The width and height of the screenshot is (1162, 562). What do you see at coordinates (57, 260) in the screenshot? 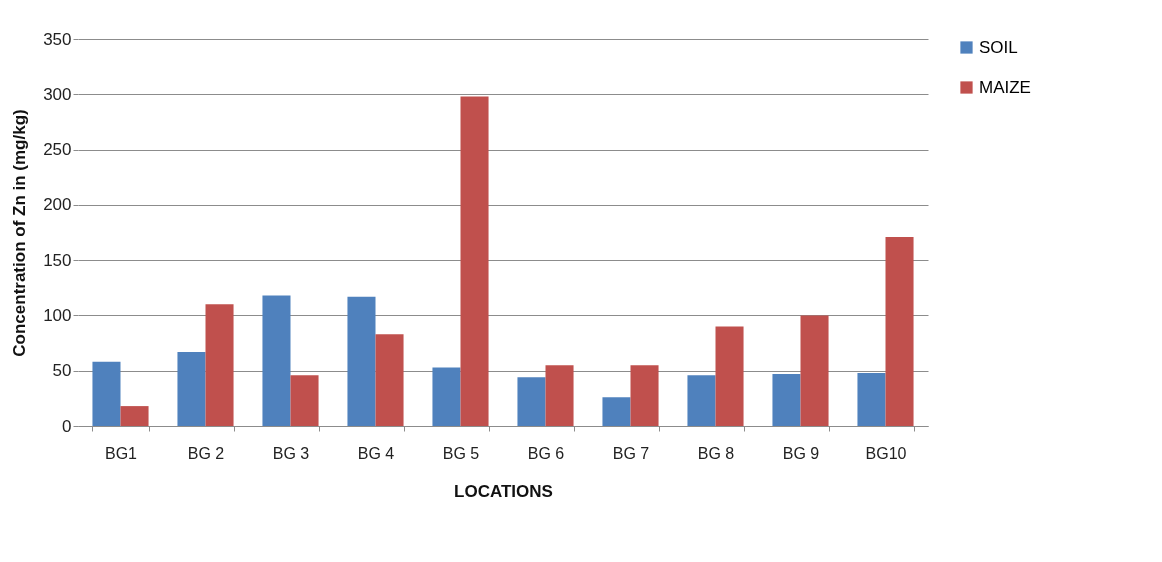
I see `y-tick-label: 150` at bounding box center [57, 260].